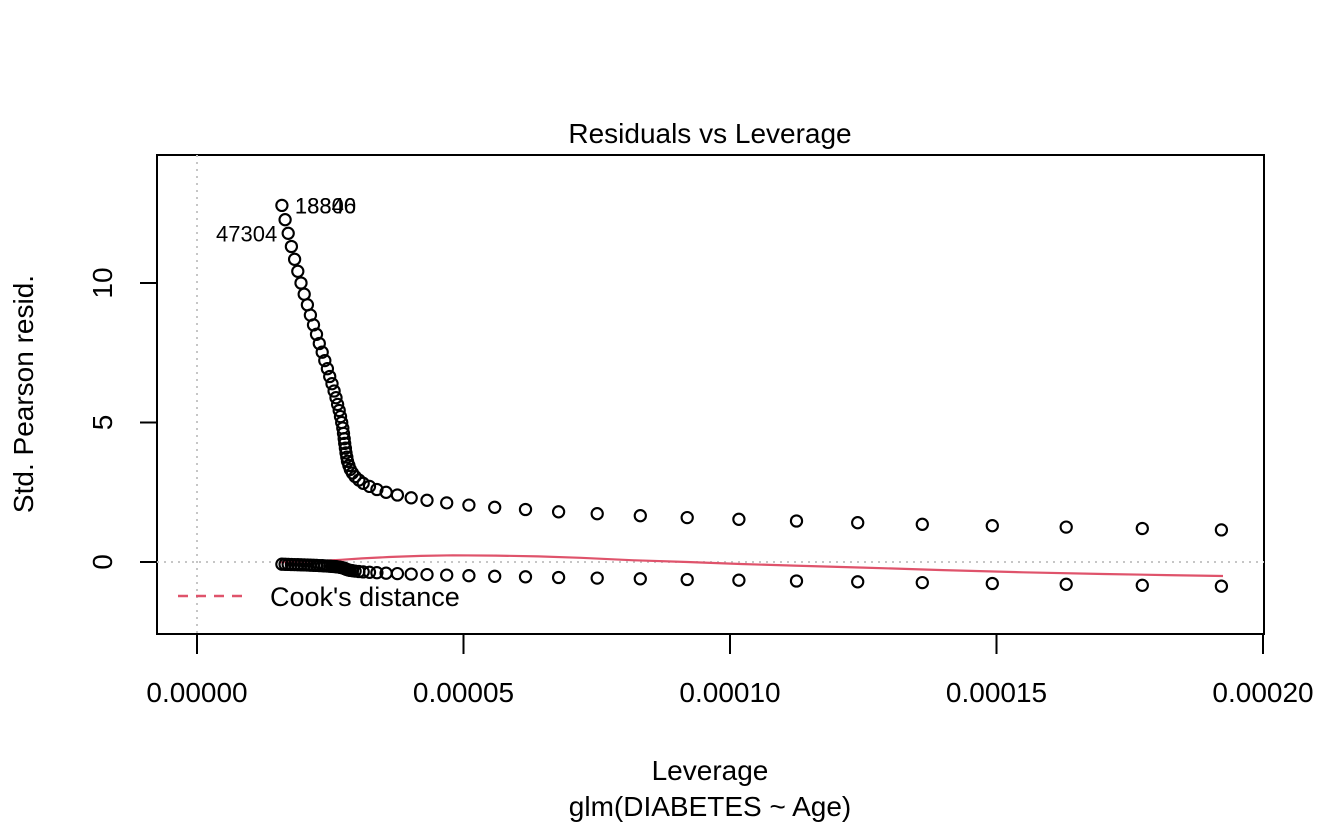 This screenshot has width=1344, height=830. I want to click on x-tick-label: 0.00000, so click(196, 692).